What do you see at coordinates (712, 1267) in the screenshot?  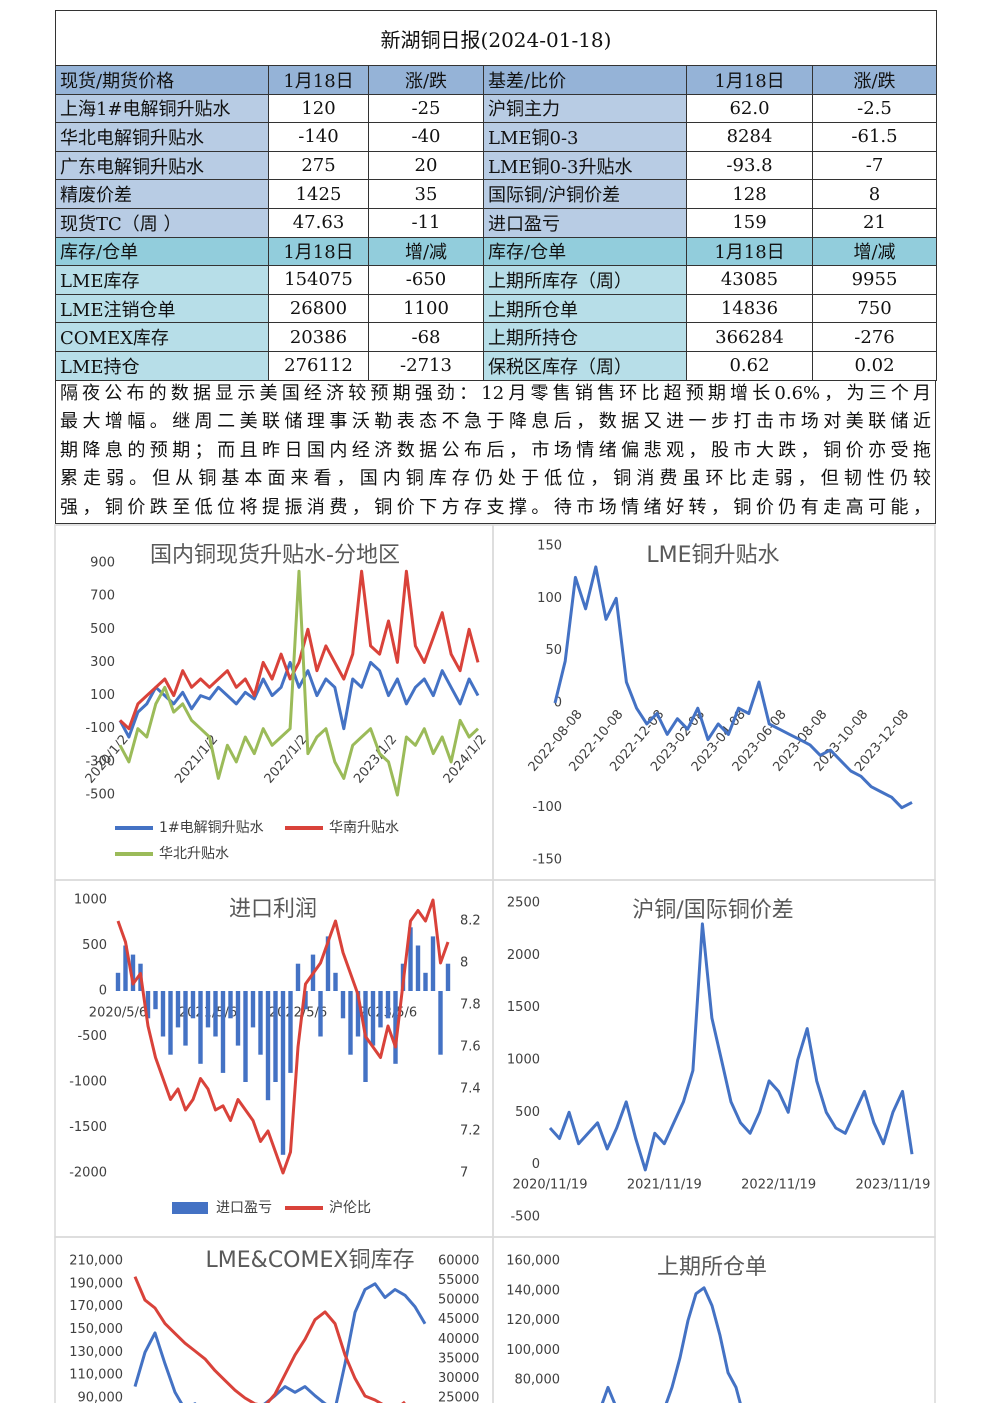 I see `chart-title: 上期所仓单` at bounding box center [712, 1267].